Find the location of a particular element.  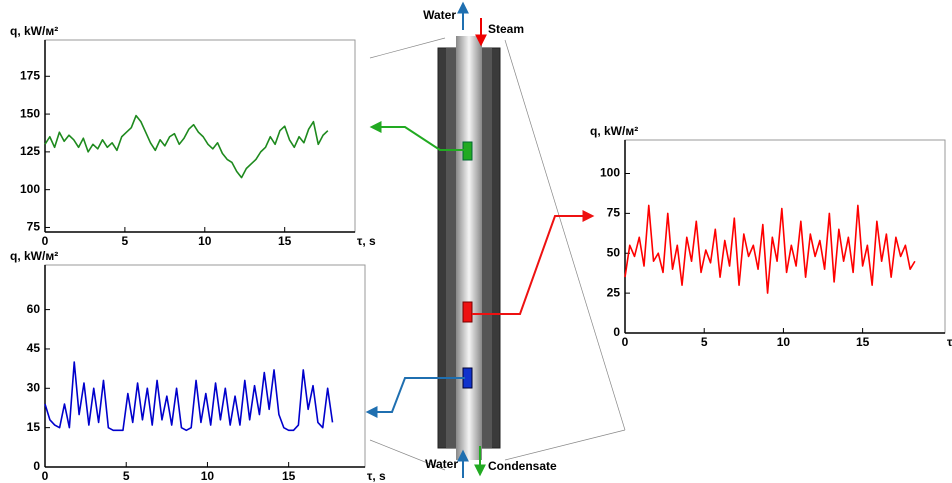

y-tick-label: 150 is located at coordinates (30, 113).